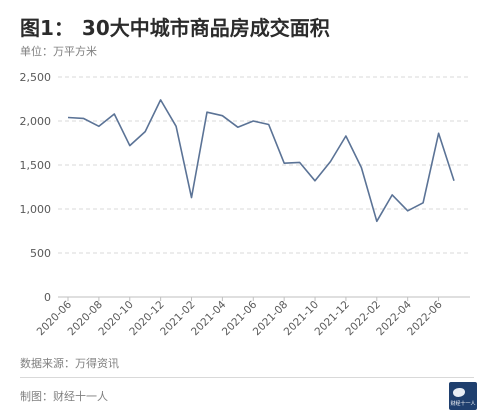 The image size is (494, 420). What do you see at coordinates (64, 396) in the screenshot?
I see `chart-maker: 制图：财经十一人` at bounding box center [64, 396].